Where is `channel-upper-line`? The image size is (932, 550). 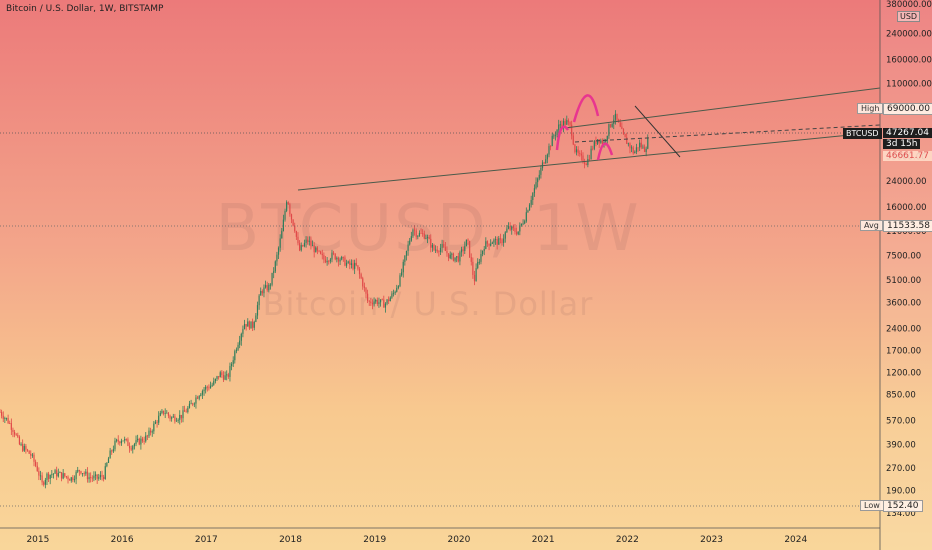 channel-upper-line is located at coordinates (722, 108).